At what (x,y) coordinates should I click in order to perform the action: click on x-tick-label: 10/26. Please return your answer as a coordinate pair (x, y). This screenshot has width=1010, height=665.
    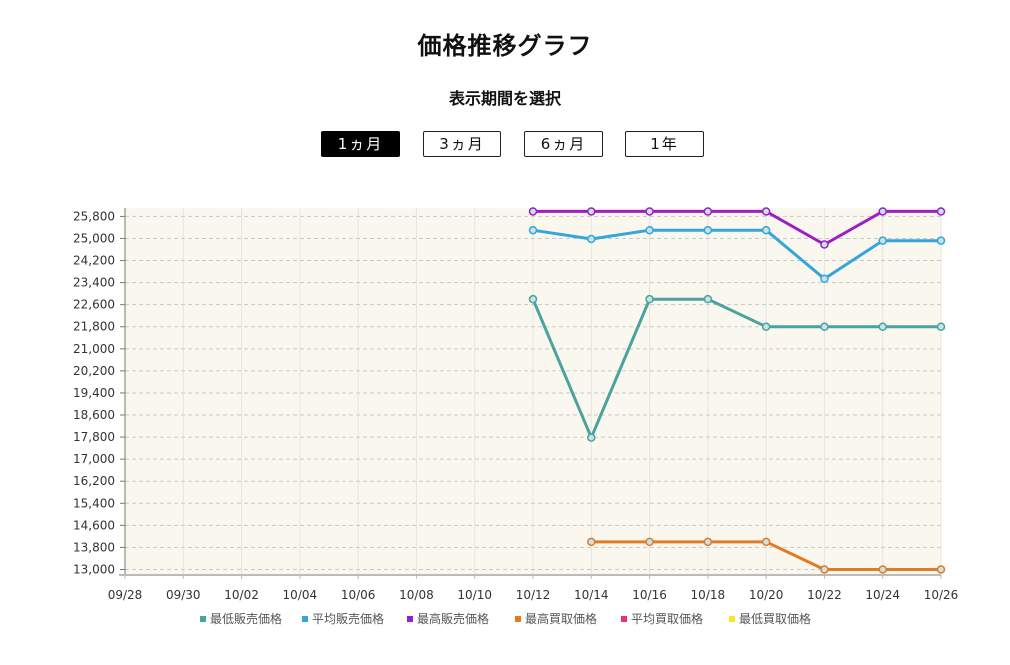
    Looking at the image, I should click on (941, 595).